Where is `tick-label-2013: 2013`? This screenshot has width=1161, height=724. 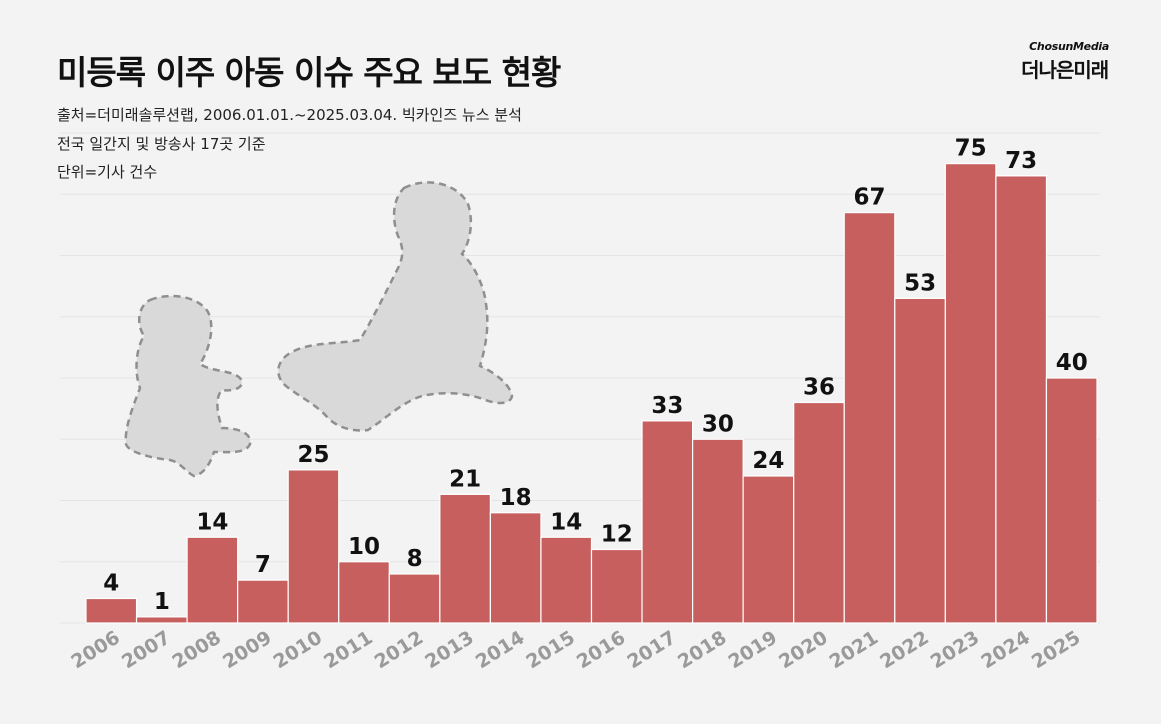
tick-label-2013: 2013 is located at coordinates (449, 650).